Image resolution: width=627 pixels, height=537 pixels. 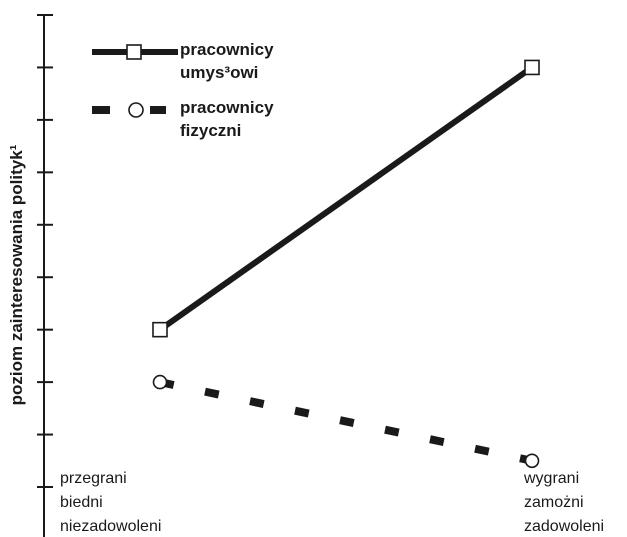 I want to click on x-category-1-line-1: zamożni, so click(x=554, y=502).